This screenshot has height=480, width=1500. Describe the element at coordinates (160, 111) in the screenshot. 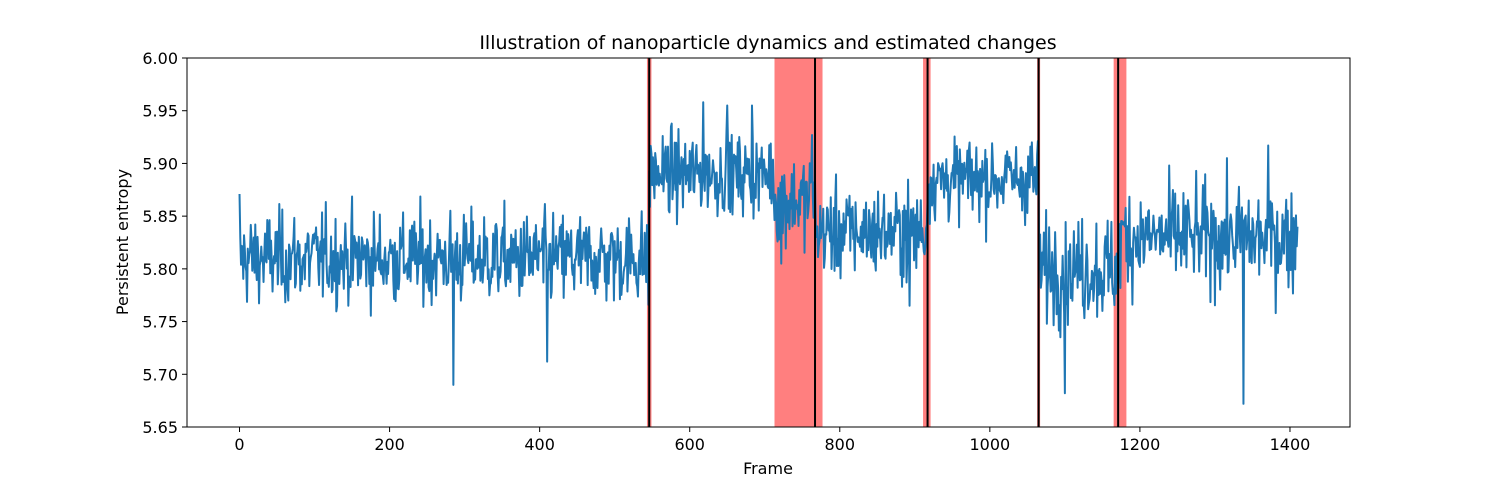

I see `y-tick-label: 5.95` at that location.